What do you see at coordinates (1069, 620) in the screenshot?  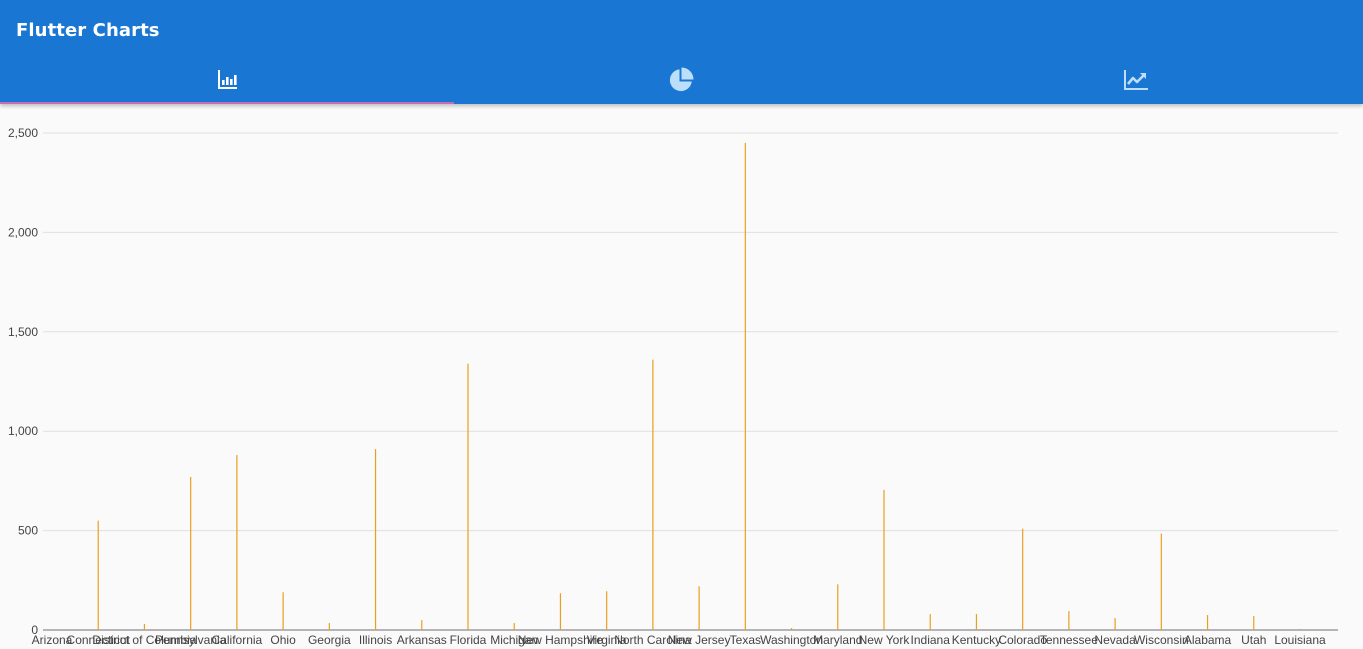 I see `bar-tennessee` at bounding box center [1069, 620].